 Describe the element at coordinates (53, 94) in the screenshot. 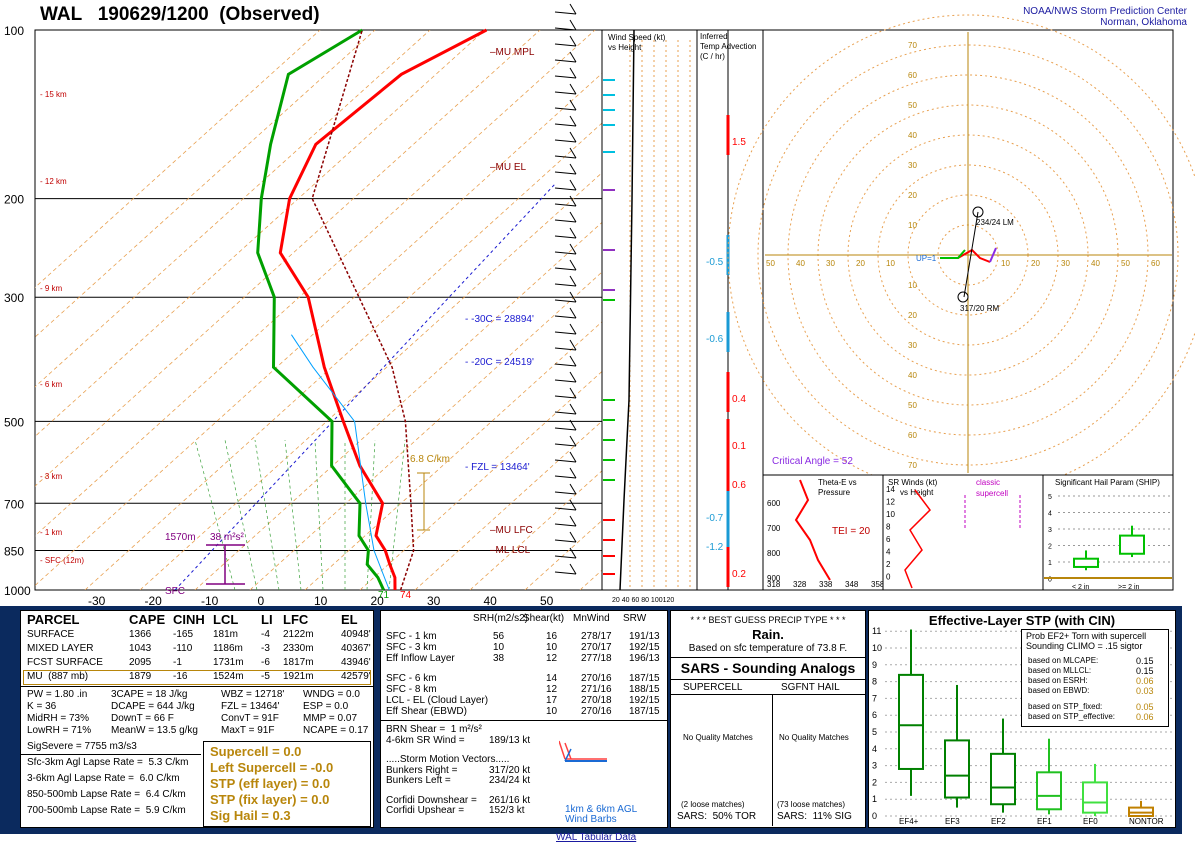

I see `height-label: - 15 km` at that location.